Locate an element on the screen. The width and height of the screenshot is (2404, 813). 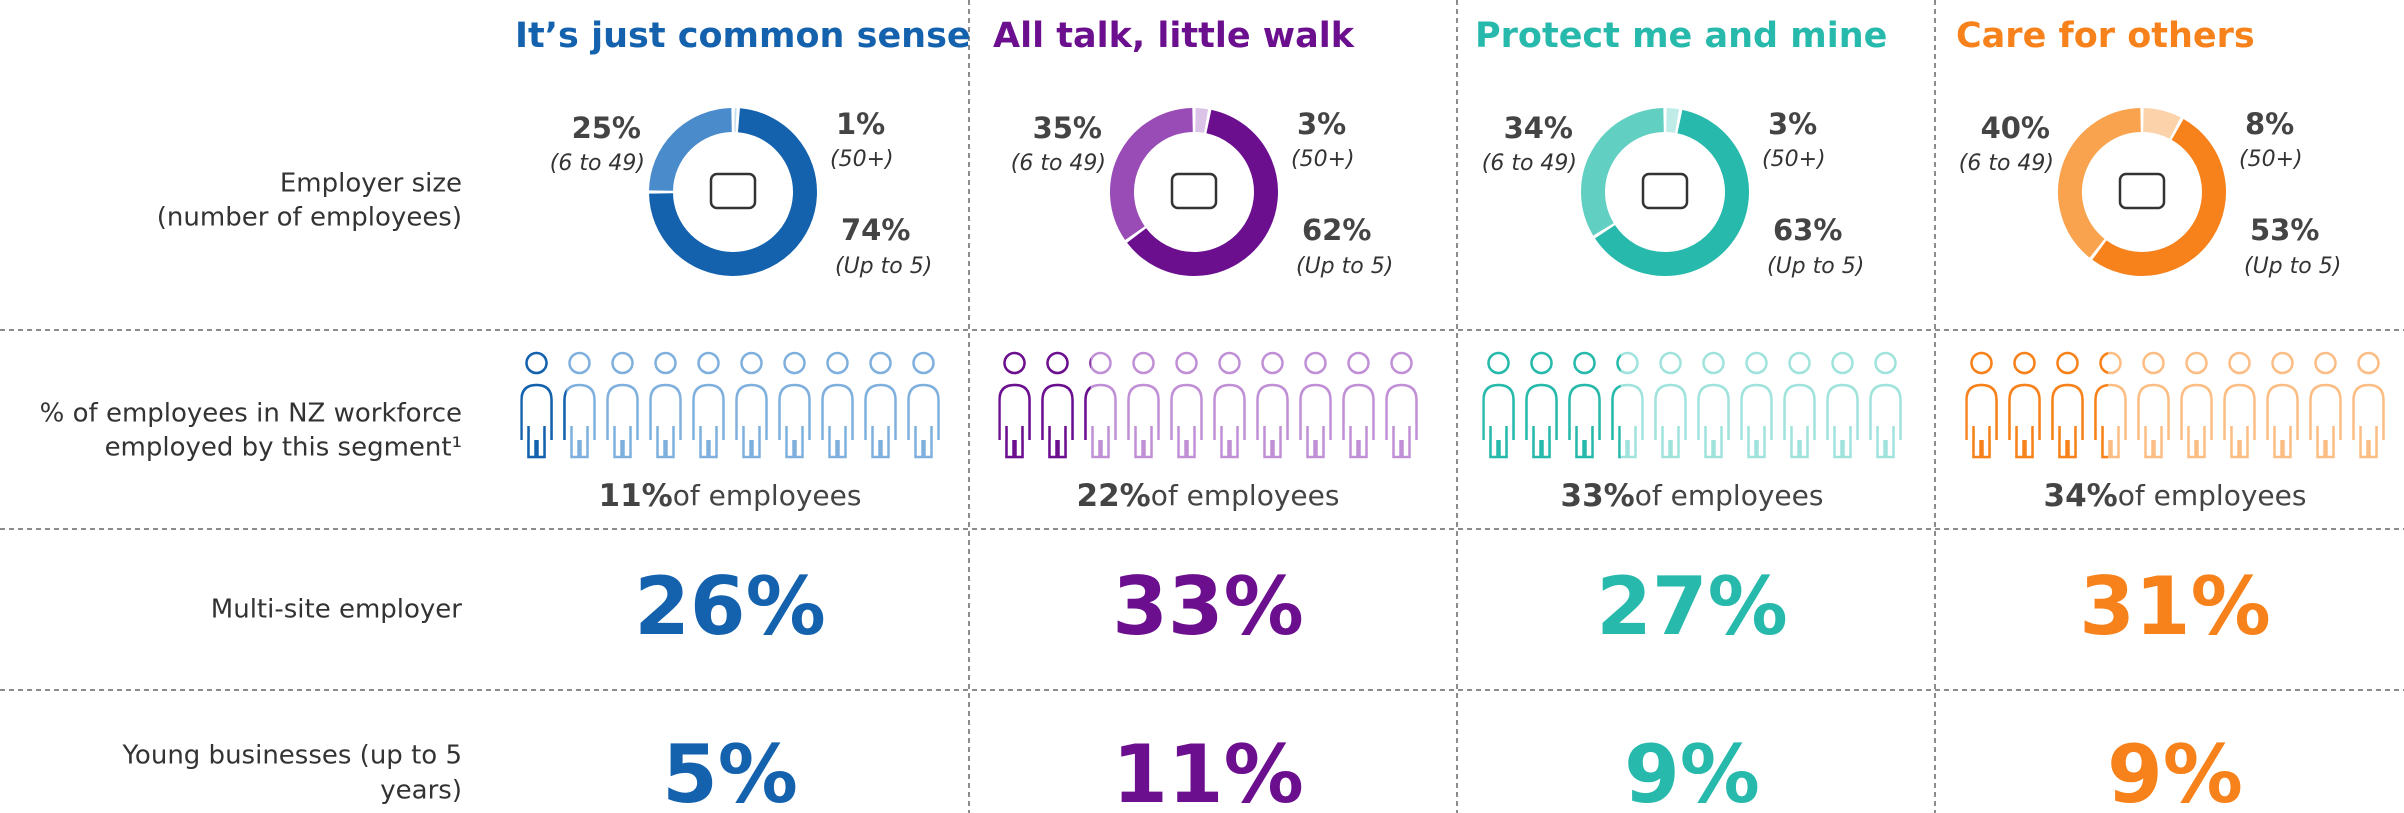
employees-share: 34%of employees is located at coordinates (2175, 496).